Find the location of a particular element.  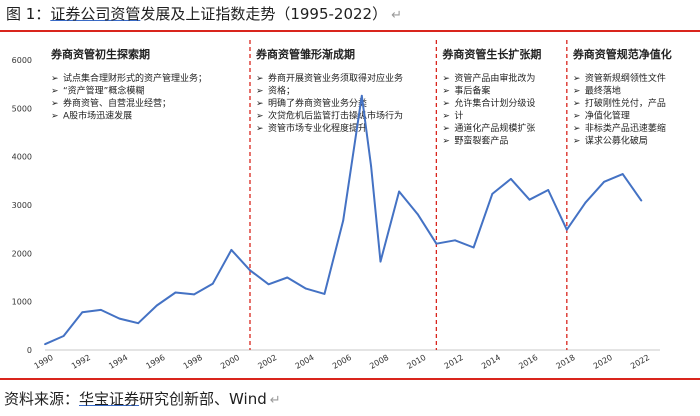

source-note: 资料来源：华宝证券研究创新部、Wind ↵ is located at coordinates (142, 398).